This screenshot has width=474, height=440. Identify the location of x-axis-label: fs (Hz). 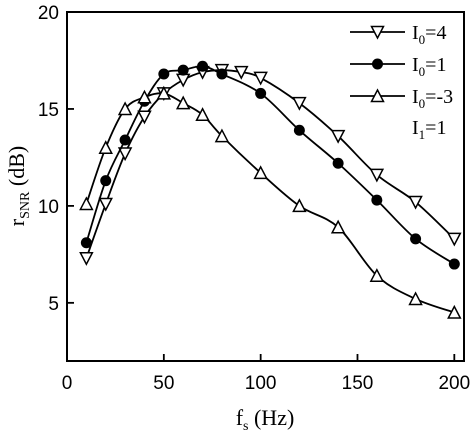
(265, 419).